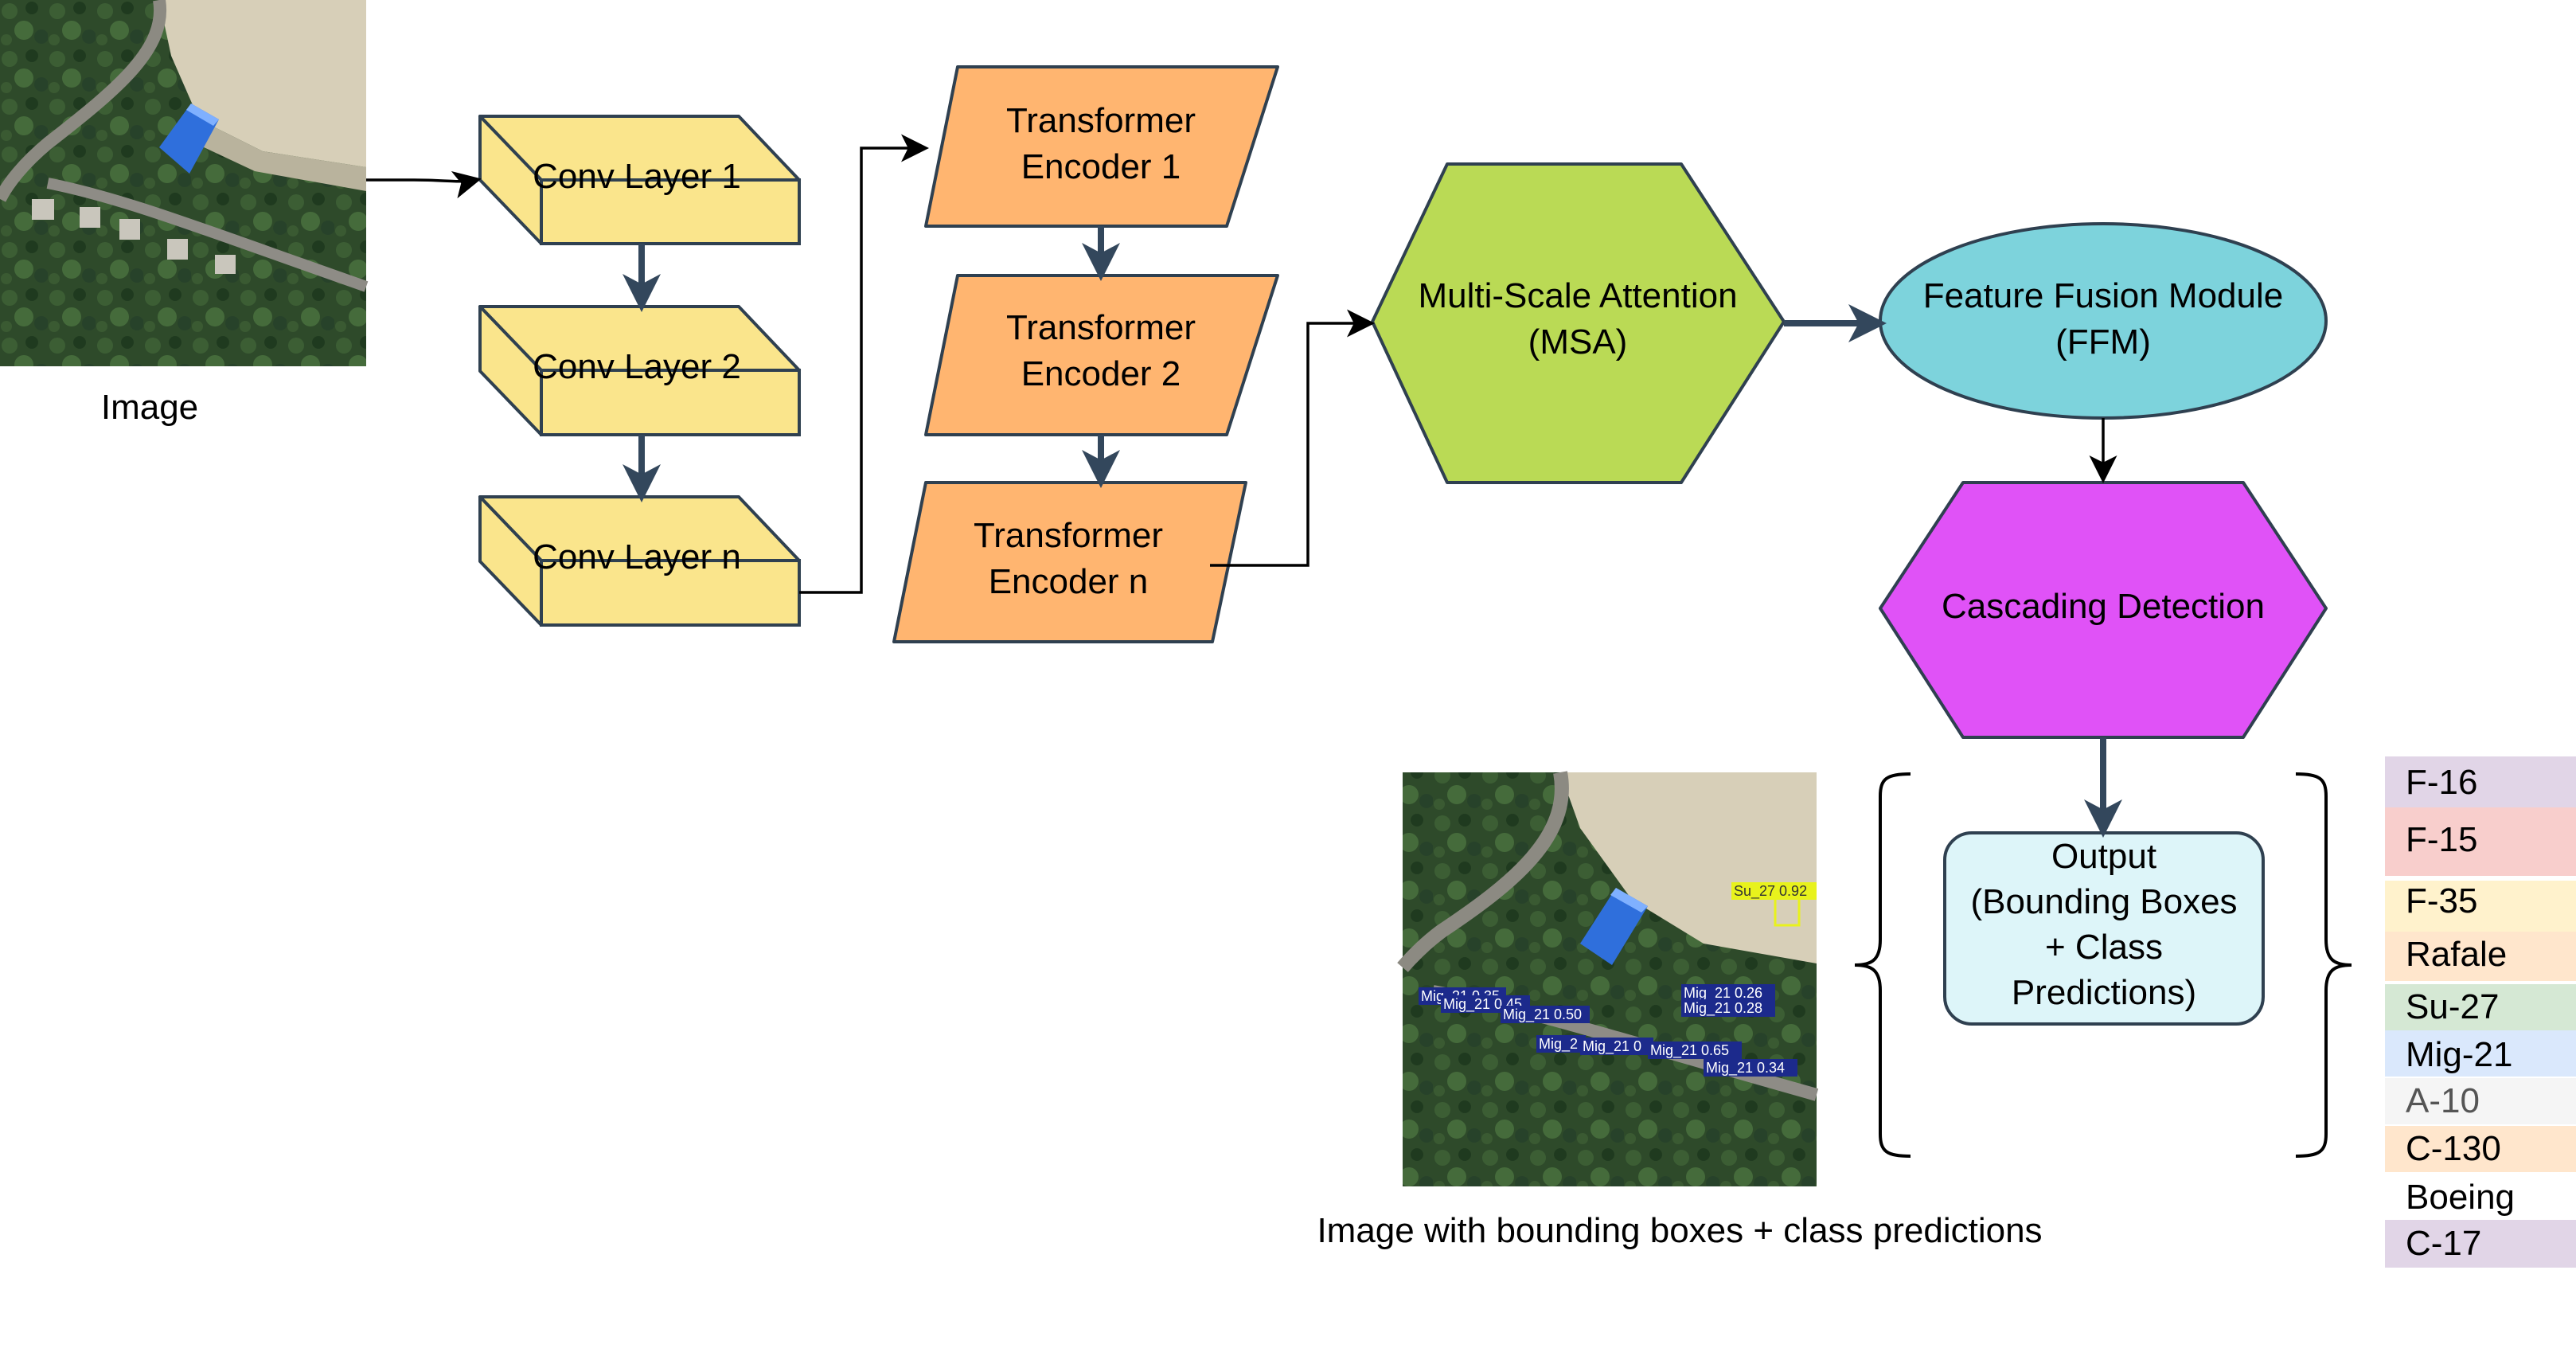  What do you see at coordinates (1542, 1014) in the screenshot?
I see `detection-label: Mig_21 0.50` at bounding box center [1542, 1014].